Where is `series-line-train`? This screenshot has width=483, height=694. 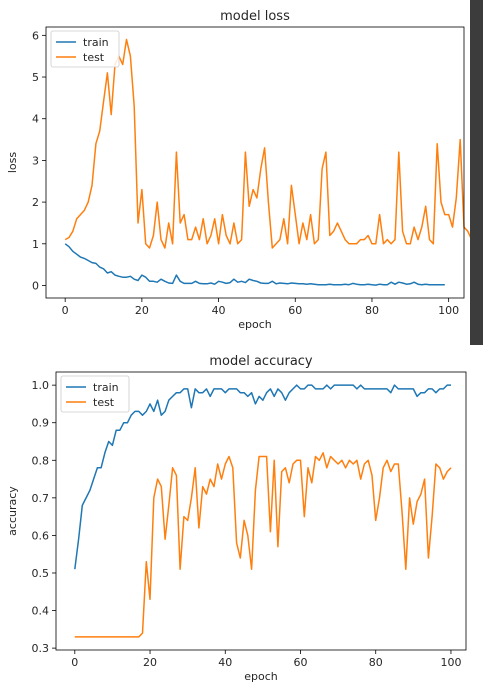 series-line-train is located at coordinates (254, 264).